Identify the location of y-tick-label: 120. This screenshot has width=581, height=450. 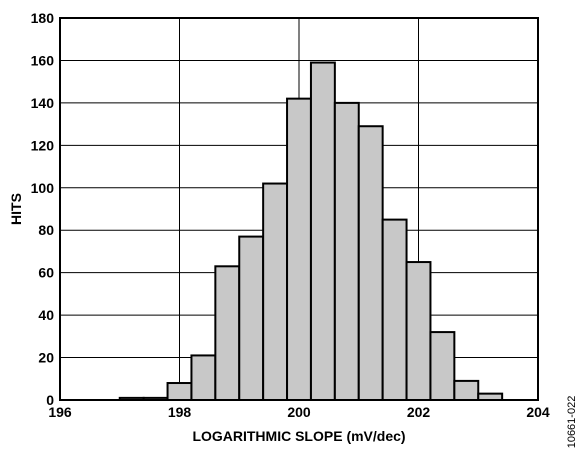
(43, 145).